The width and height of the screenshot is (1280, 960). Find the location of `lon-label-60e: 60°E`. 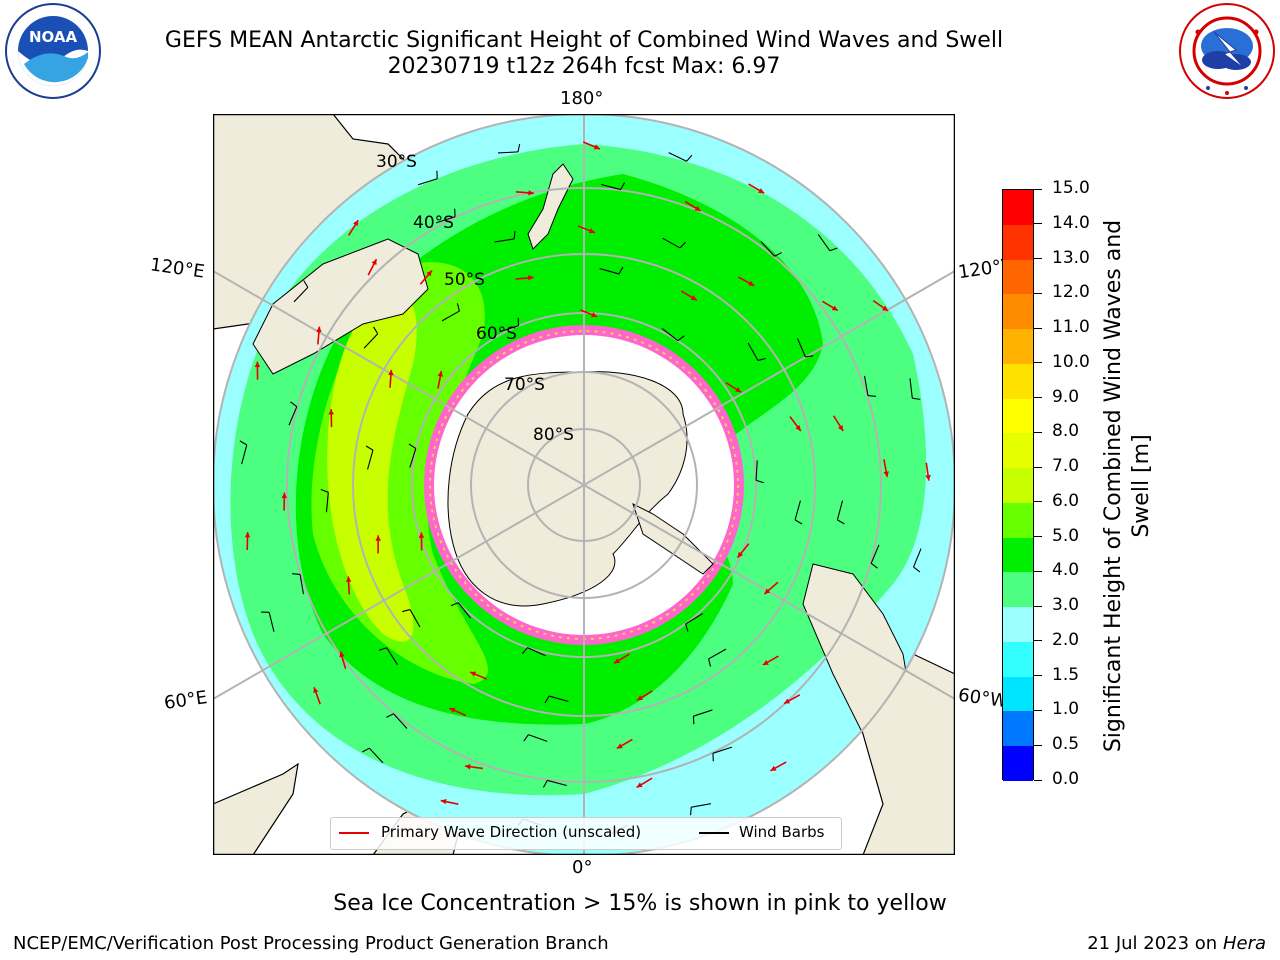

lon-label-60e: 60°E is located at coordinates (185, 700).